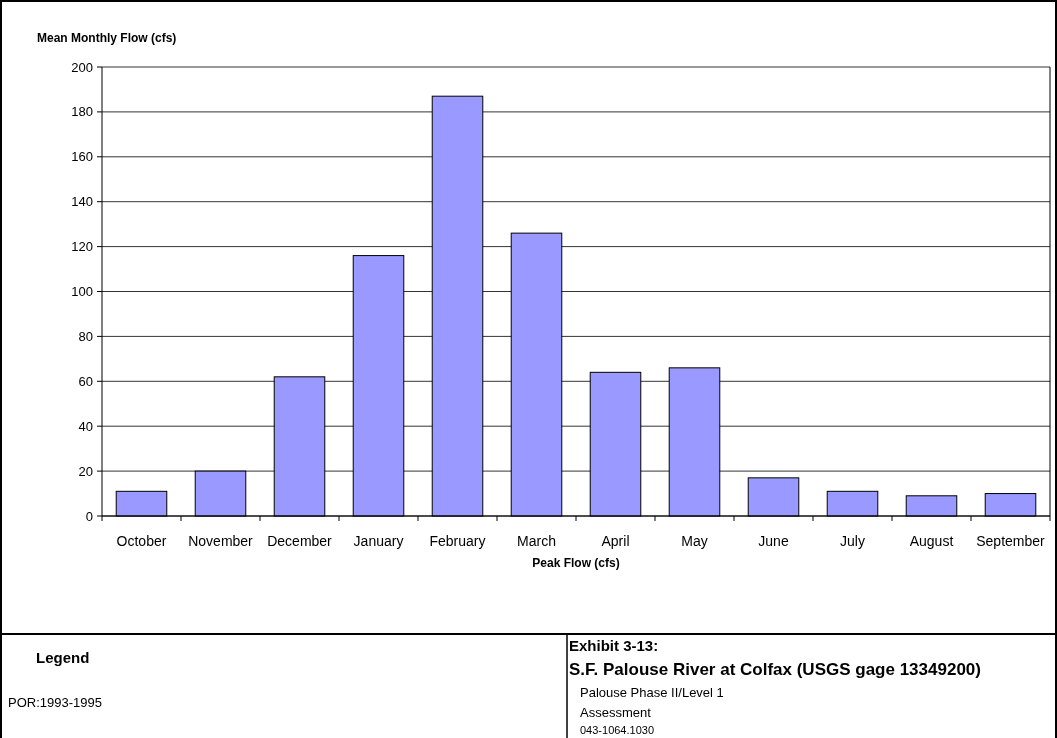  Describe the element at coordinates (852, 541) in the screenshot. I see `x-tick-label: July` at that location.